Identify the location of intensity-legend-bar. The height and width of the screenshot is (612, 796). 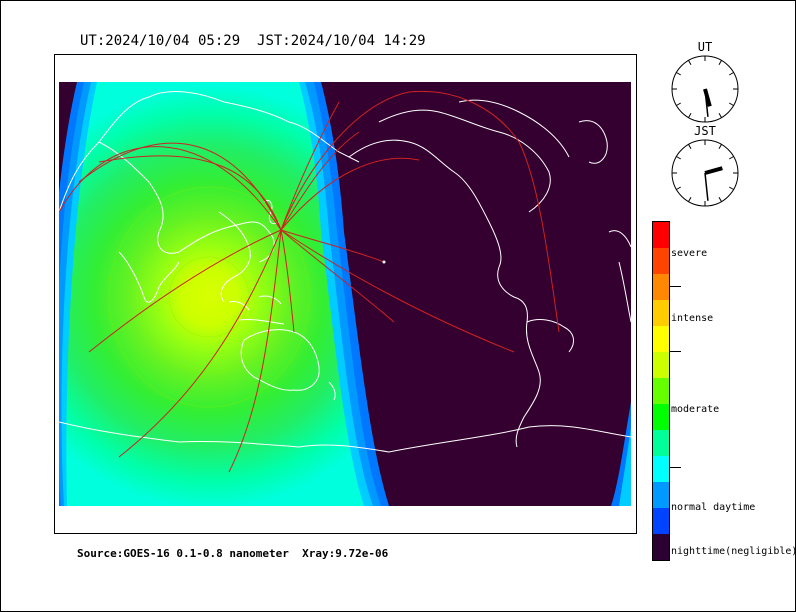
(661, 391).